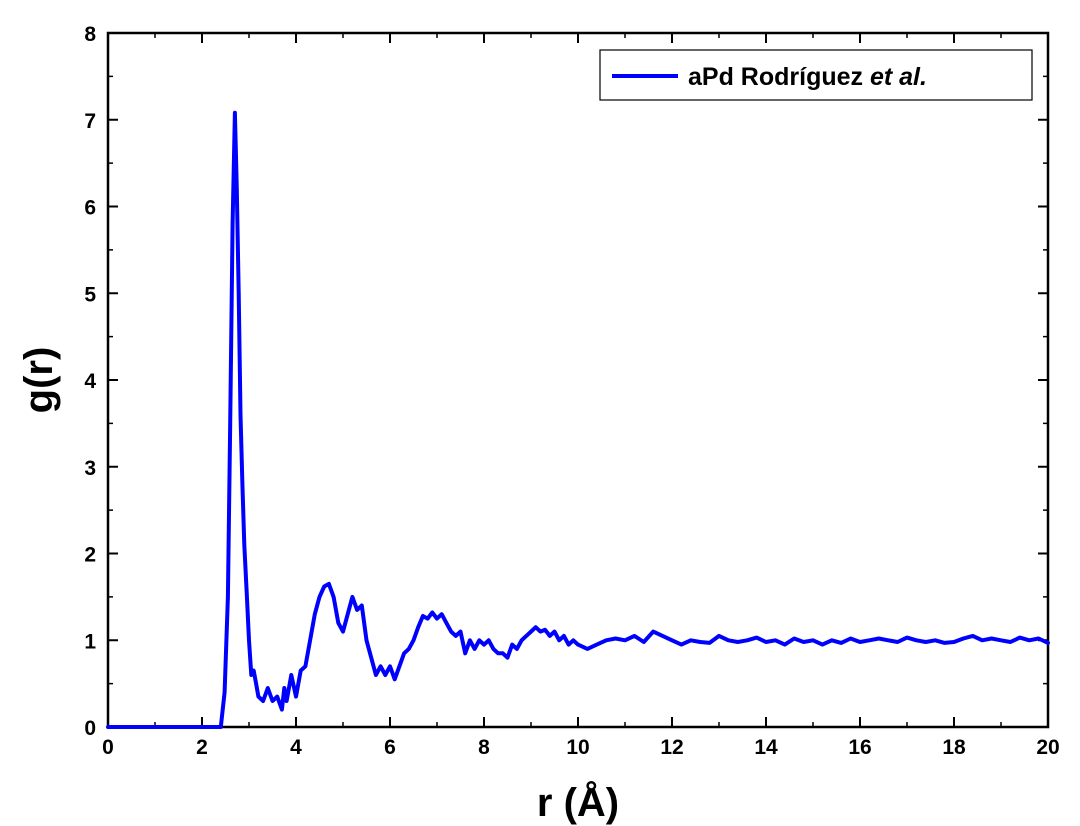 The height and width of the screenshot is (826, 1080). I want to click on x-tick-label: 6, so click(390, 747).